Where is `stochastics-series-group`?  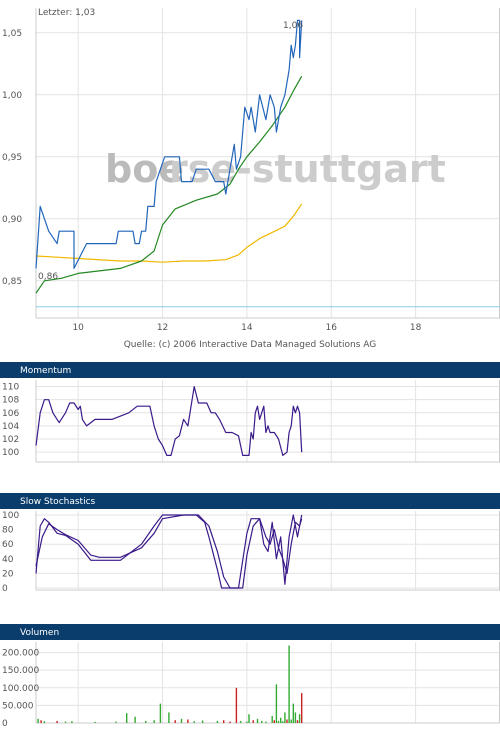 stochastics-series-group is located at coordinates (169, 551).